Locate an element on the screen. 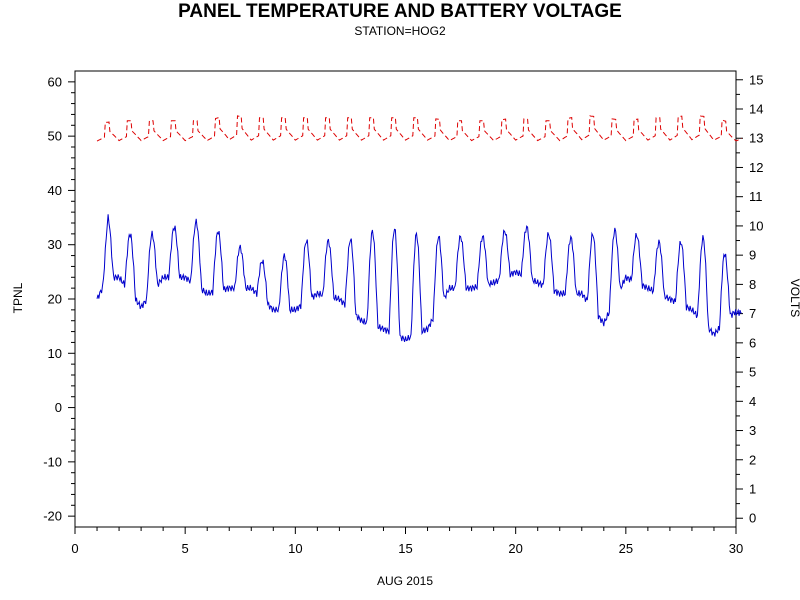 Image resolution: width=800 pixels, height=600 pixels. x-axis: 0 5 10 15 20 25 30 is located at coordinates (407, 541).